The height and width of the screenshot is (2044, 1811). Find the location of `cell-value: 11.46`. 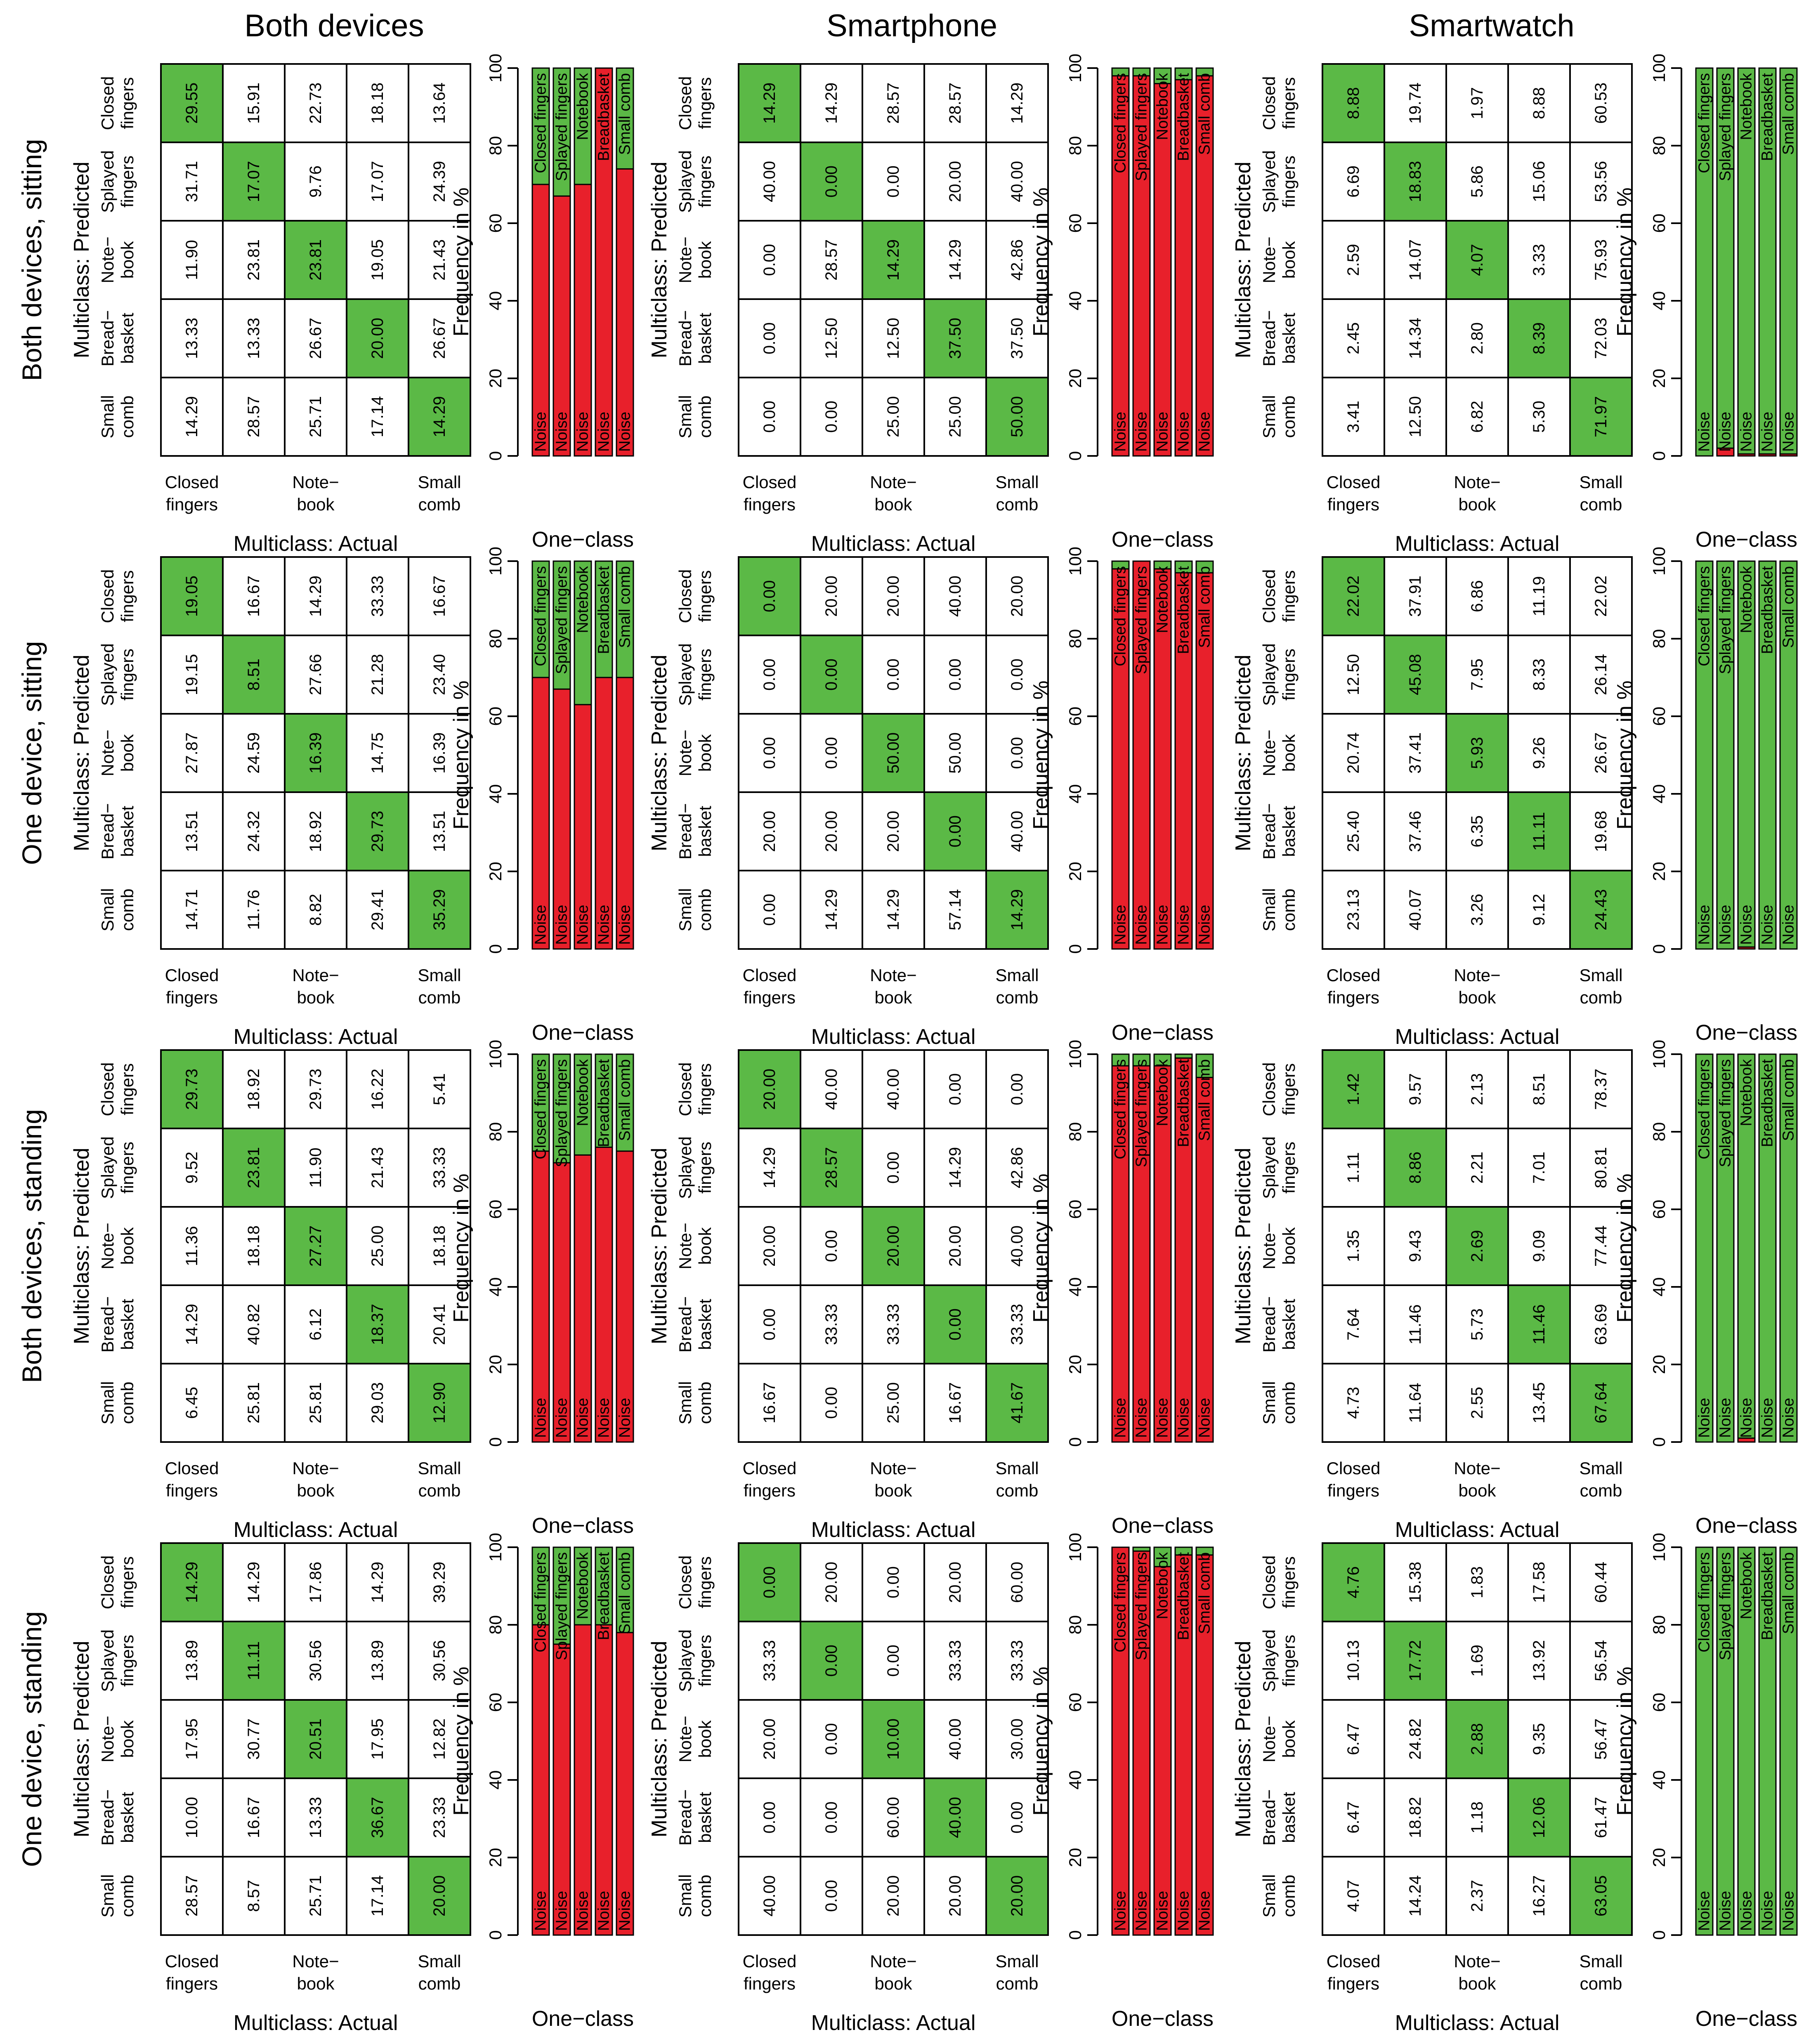

cell-value: 11.46 is located at coordinates (1539, 1324).